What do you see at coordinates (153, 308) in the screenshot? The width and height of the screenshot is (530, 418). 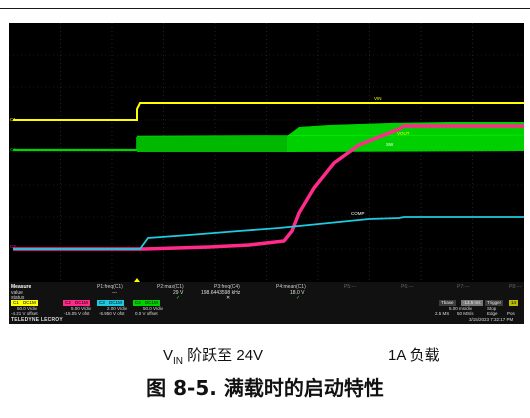 I see `channel-c4-scale: 50.0 V/div` at bounding box center [153, 308].